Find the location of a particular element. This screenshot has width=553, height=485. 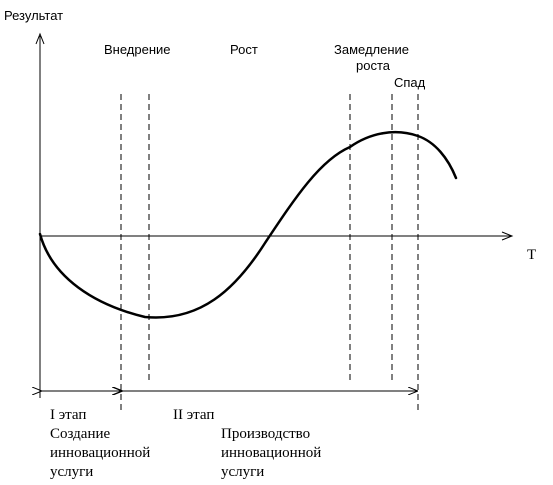

stage2-title: II этап is located at coordinates (194, 415).